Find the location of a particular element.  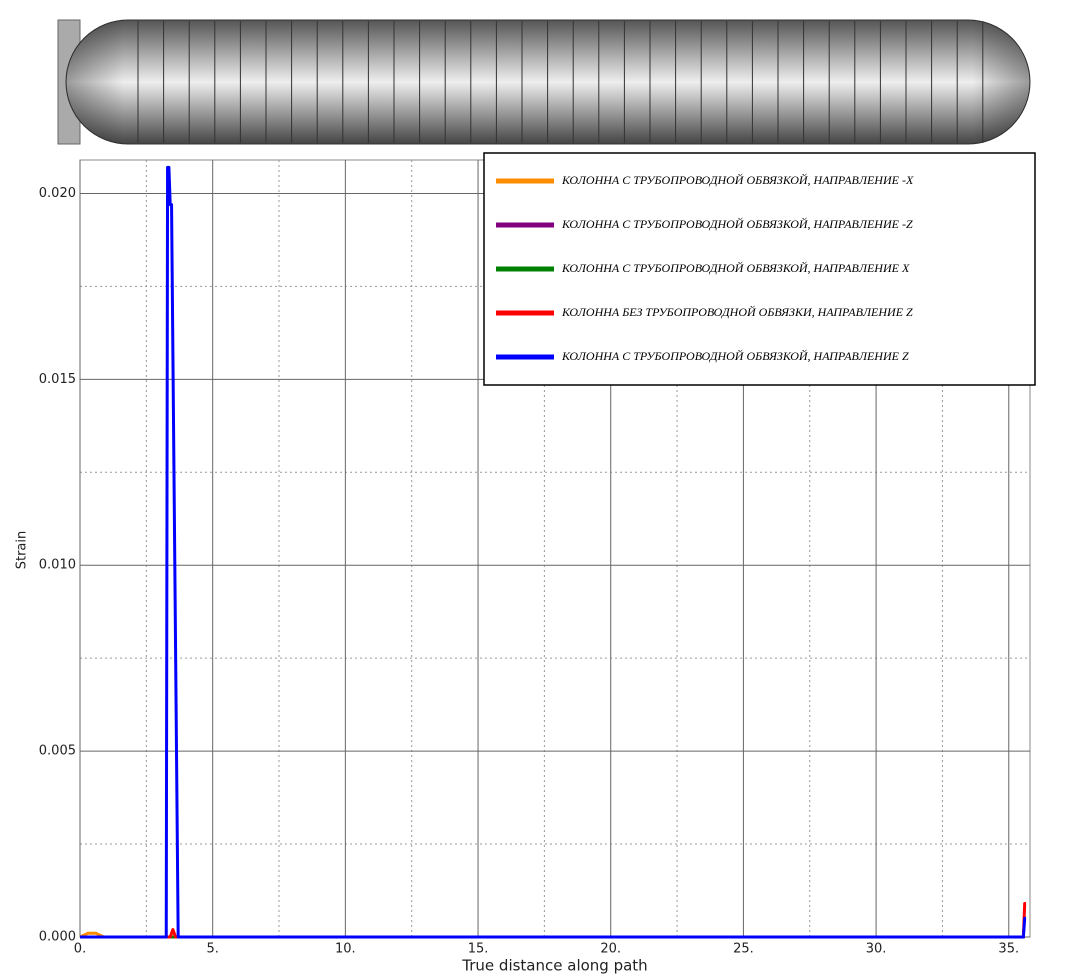

x-tick-label: 5. is located at coordinates (212, 949).